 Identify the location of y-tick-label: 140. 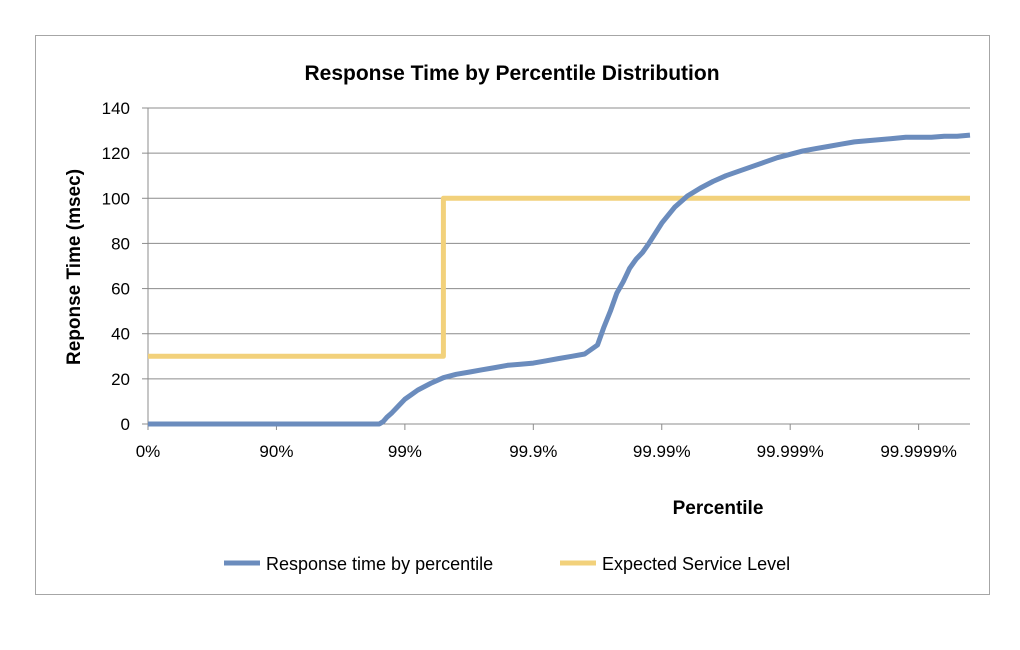
(116, 108).